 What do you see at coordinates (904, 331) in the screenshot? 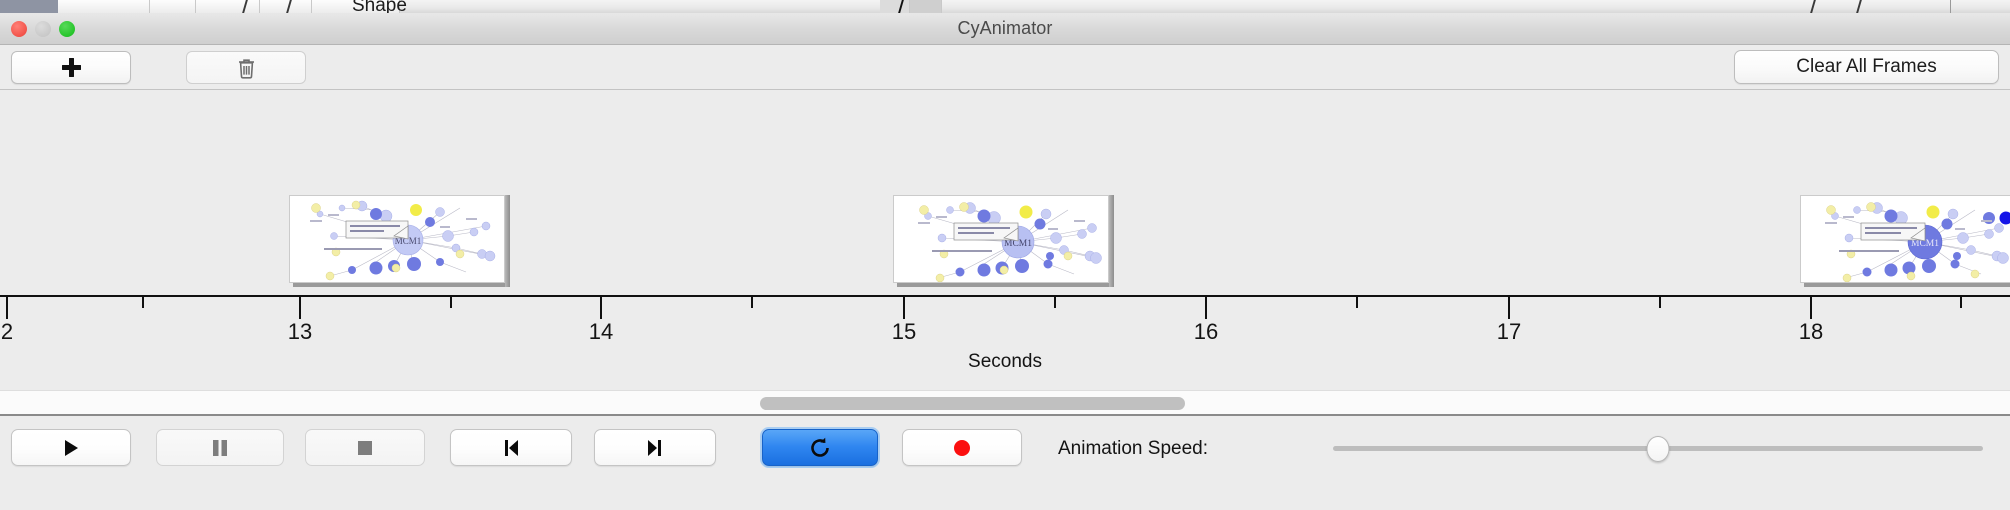
I see `axis-tick-label: 15` at bounding box center [904, 331].